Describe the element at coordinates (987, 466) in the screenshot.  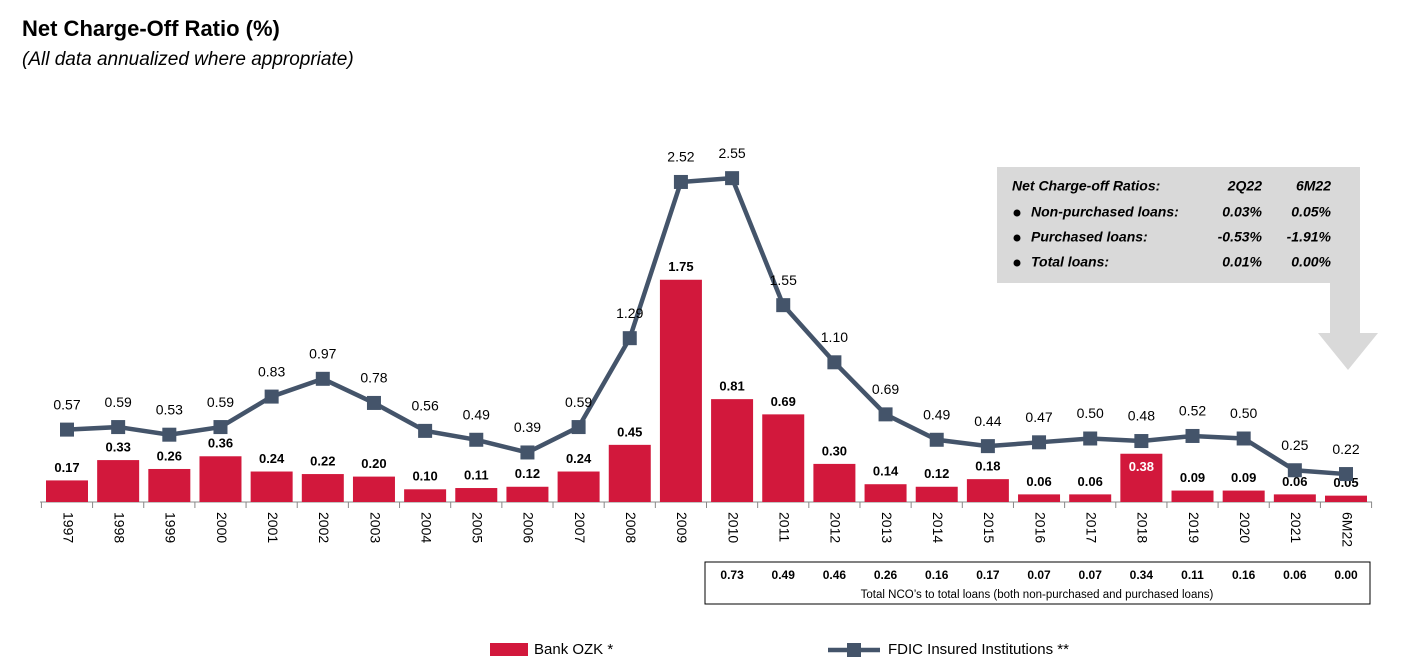
I see `bar-value-label: 0.18` at that location.